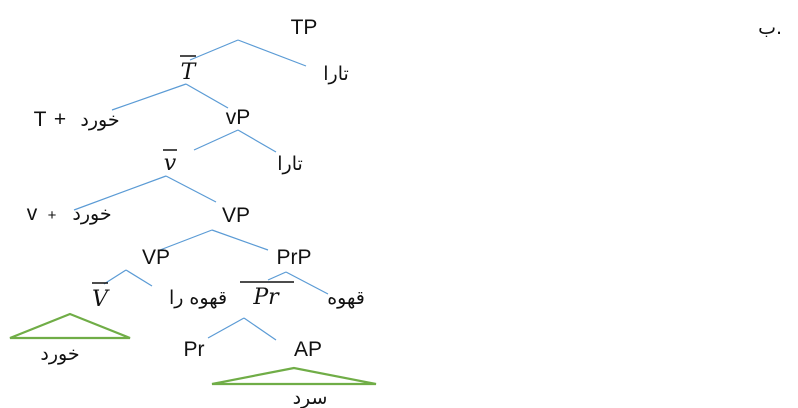 The height and width of the screenshot is (408, 798). What do you see at coordinates (310, 397) in the screenshot?
I see `node-sard-leaf: سرد` at bounding box center [310, 397].